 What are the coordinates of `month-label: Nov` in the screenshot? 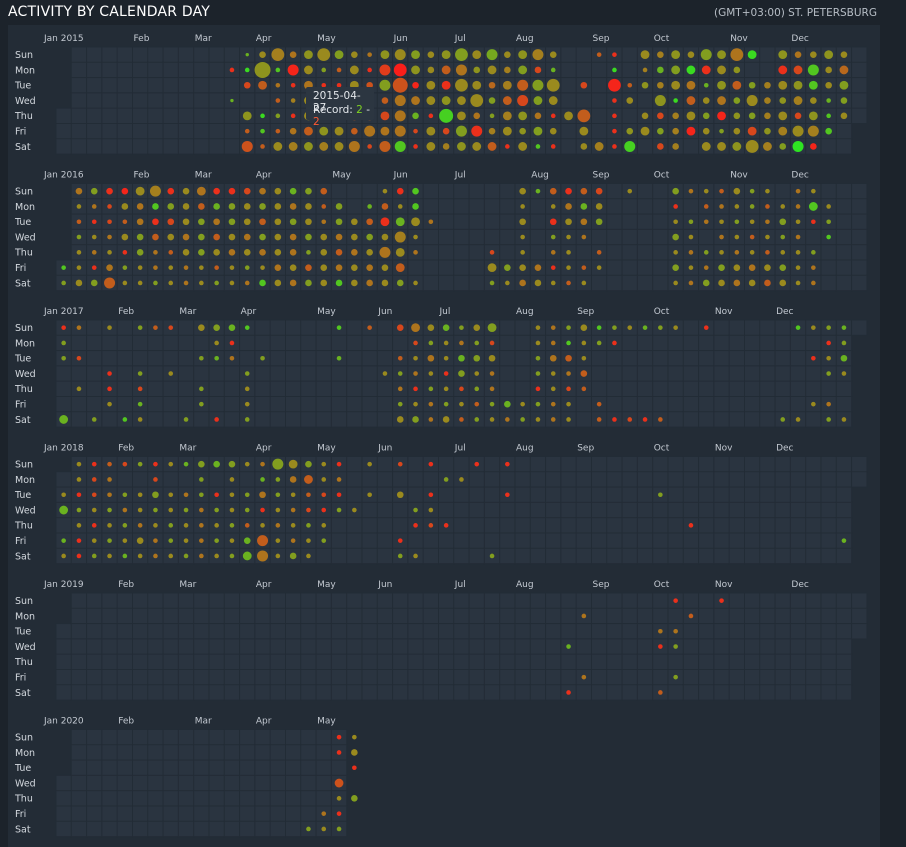 It's located at (724, 312).